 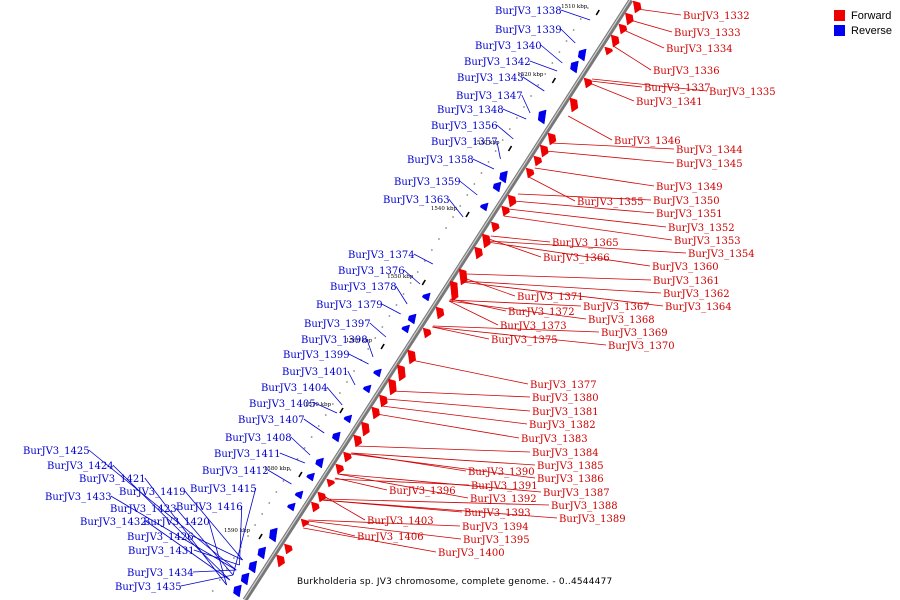 What do you see at coordinates (486, 143) in the screenshot?
I see `scale-label: 1530 kbp` at bounding box center [486, 143].